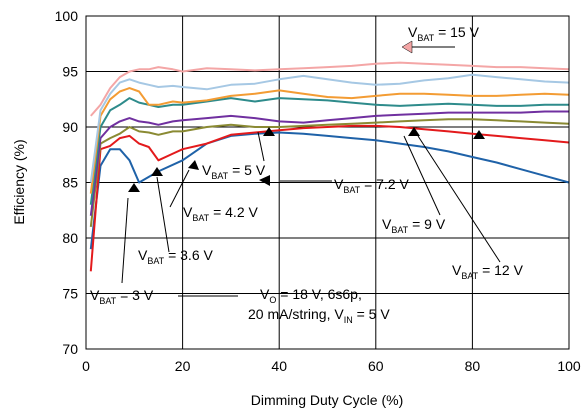 The height and width of the screenshot is (413, 587). What do you see at coordinates (220, 213) in the screenshot?
I see `label-v42: VBAT = 4.2 V` at bounding box center [220, 213].